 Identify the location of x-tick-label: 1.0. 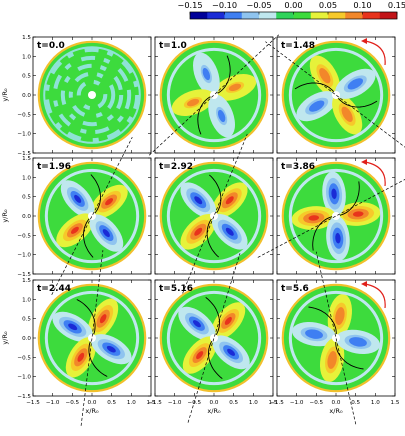
(253, 403).